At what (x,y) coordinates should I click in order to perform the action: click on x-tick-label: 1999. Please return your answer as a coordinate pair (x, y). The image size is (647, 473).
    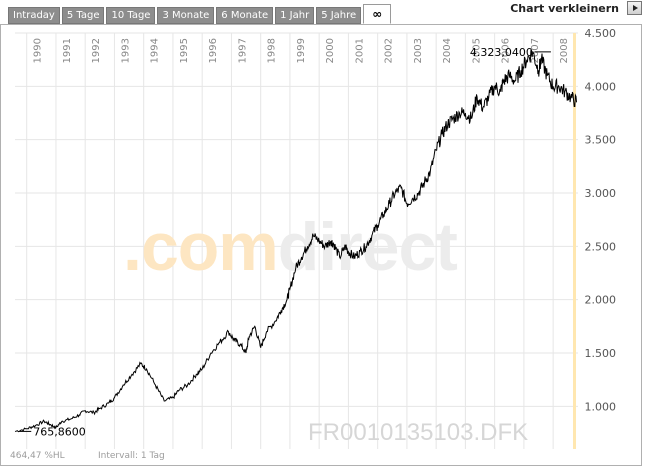
    Looking at the image, I should click on (301, 50).